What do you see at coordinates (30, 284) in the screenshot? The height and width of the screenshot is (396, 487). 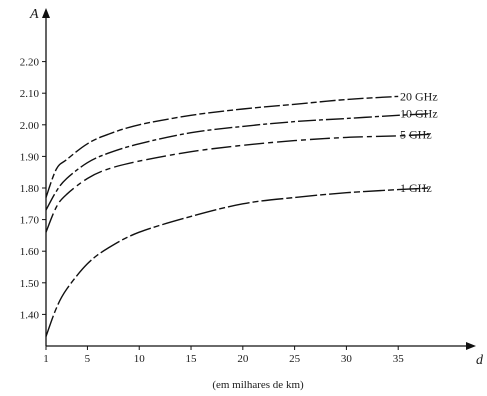 I see `y-tick-label: 1.50` at bounding box center [30, 284].